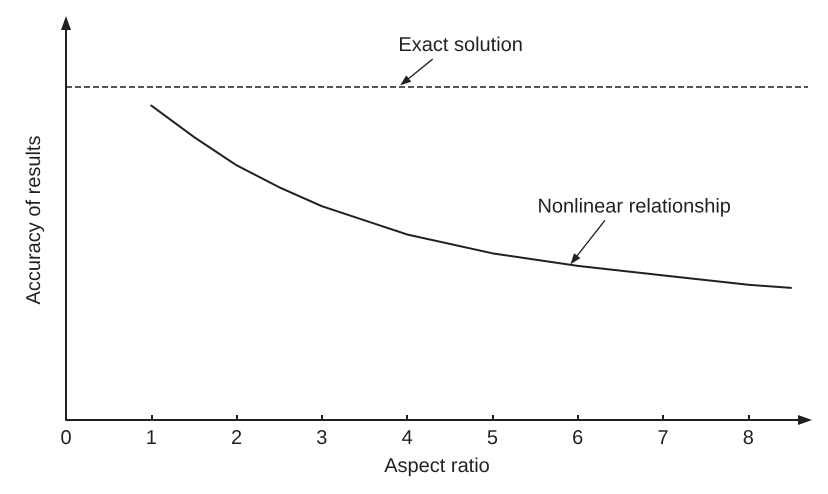  I want to click on x-tick-label: 8, so click(748, 438).